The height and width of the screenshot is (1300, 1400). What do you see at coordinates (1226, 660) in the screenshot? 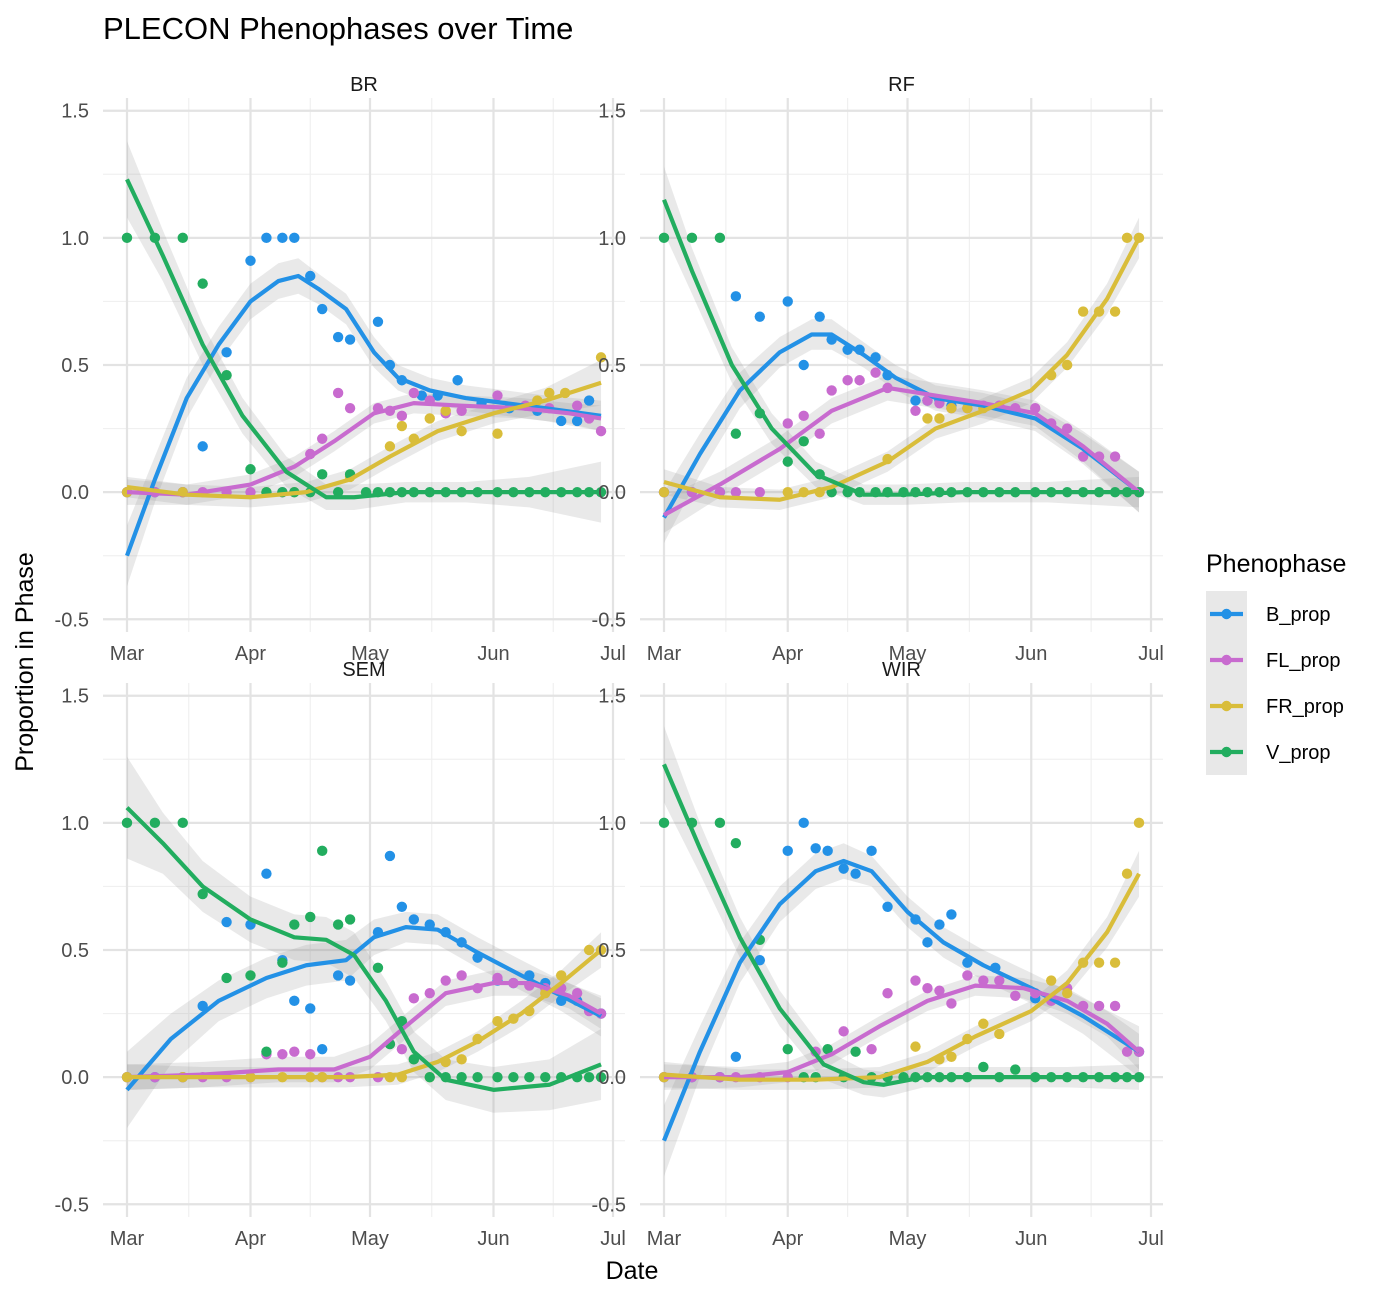
I see `legend-key-point-fl-prop` at bounding box center [1226, 660].